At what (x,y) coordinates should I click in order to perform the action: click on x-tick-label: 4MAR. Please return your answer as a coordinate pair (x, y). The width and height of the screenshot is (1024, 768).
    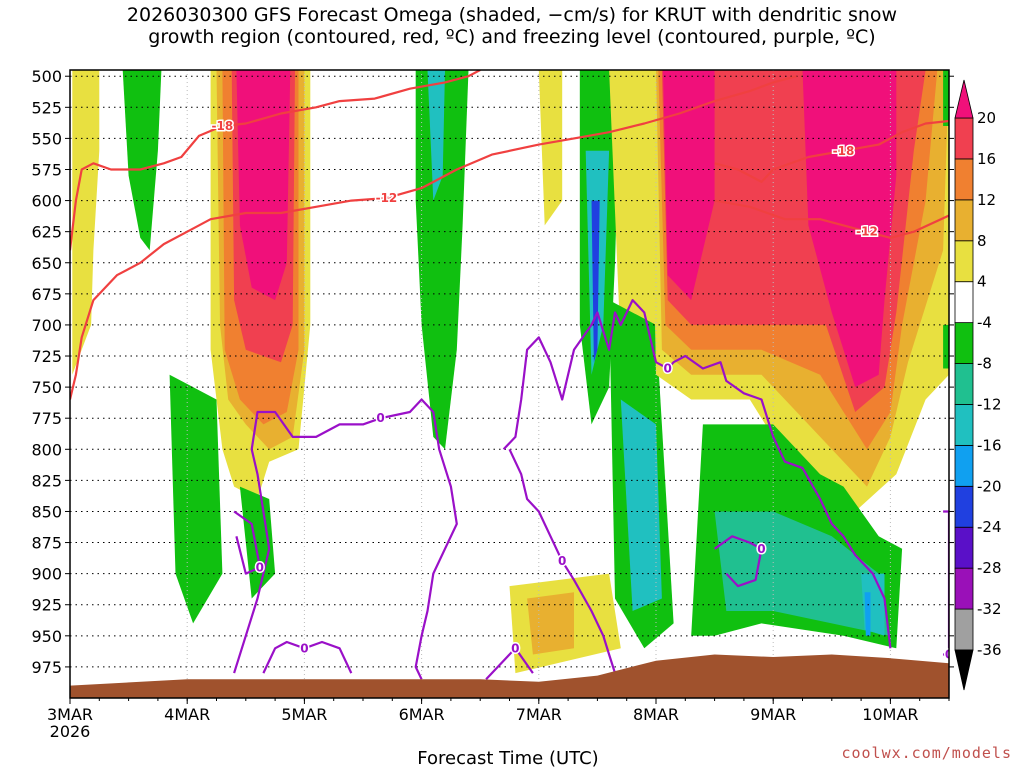
    Looking at the image, I should click on (187, 714).